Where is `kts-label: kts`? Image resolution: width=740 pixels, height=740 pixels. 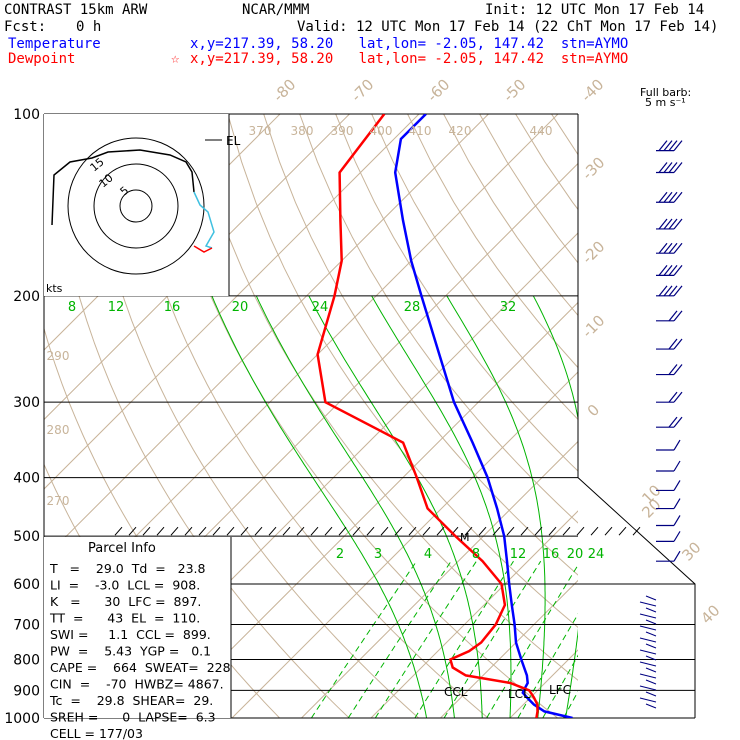 kts-label: kts is located at coordinates (54, 288).